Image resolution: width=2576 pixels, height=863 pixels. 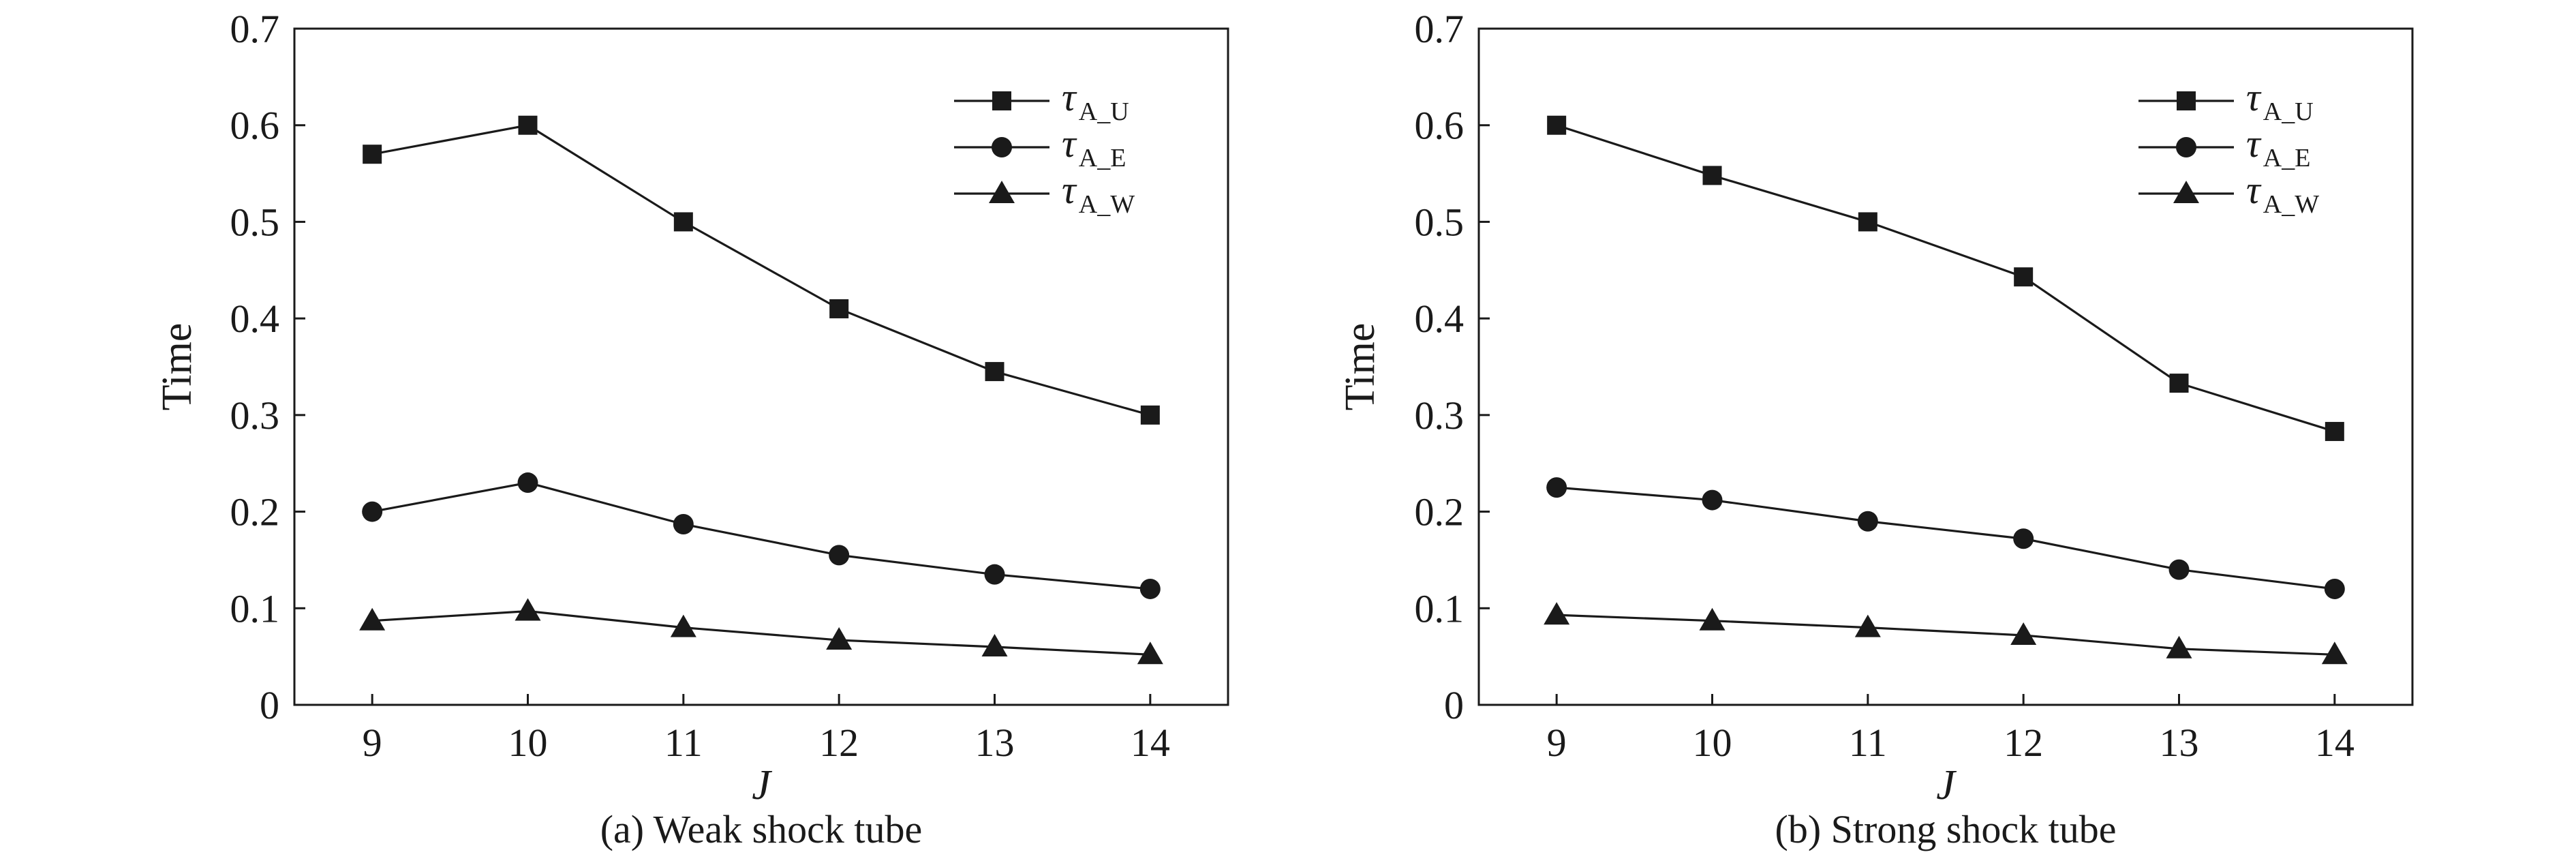 What do you see at coordinates (762, 829) in the screenshot?
I see `panel-caption: (a) Weak shock tube` at bounding box center [762, 829].